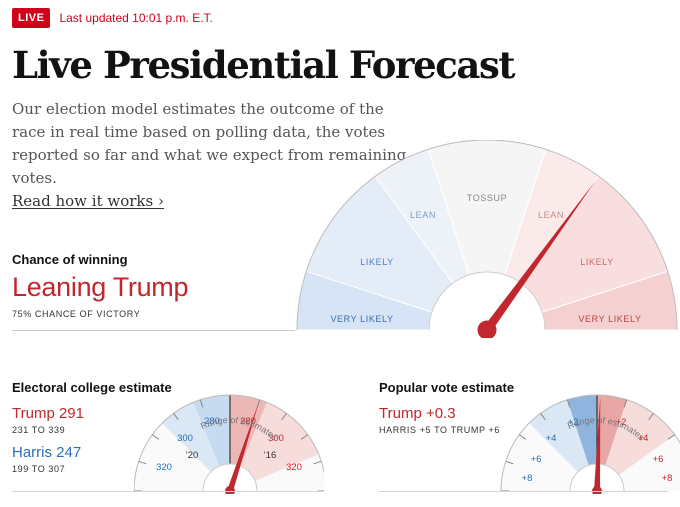  What do you see at coordinates (70, 259) in the screenshot?
I see `chance-heading: Chance of winning` at bounding box center [70, 259].